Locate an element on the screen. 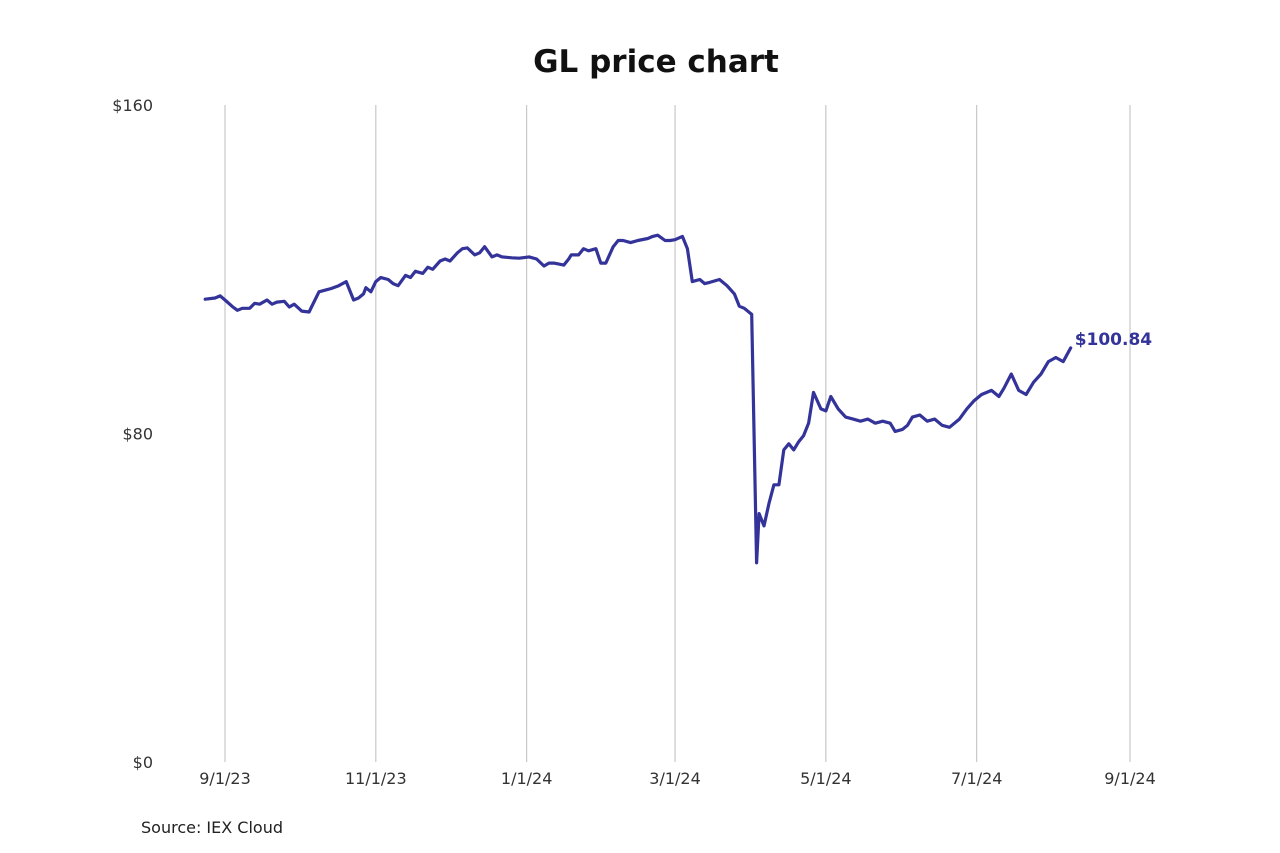  y-tick-label: $80 is located at coordinates (137, 434).